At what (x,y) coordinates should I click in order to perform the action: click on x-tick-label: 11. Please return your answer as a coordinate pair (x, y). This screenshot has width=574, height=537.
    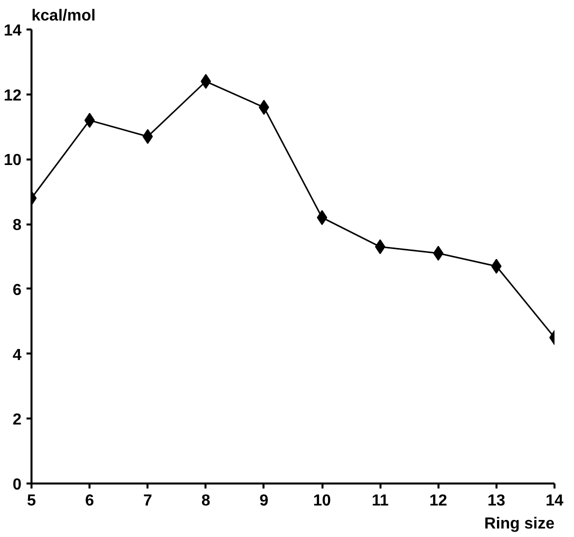
    Looking at the image, I should click on (380, 501).